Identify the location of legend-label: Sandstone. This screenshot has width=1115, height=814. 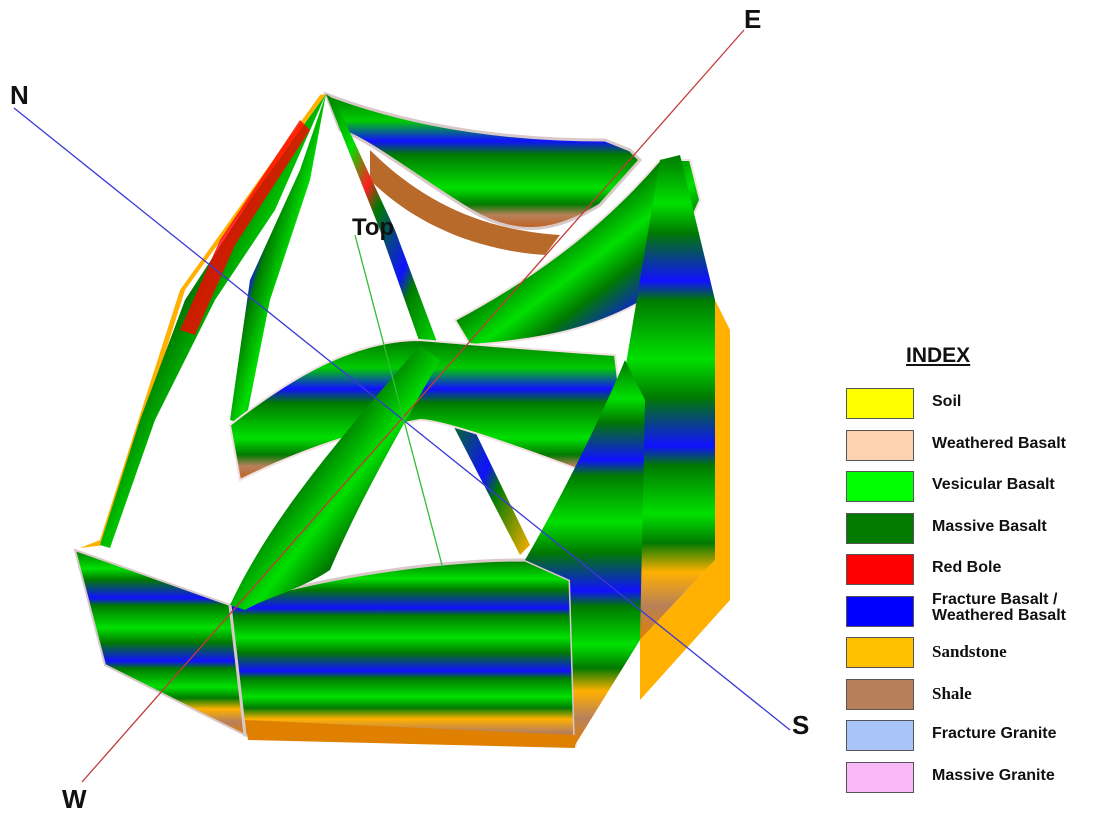
(969, 651).